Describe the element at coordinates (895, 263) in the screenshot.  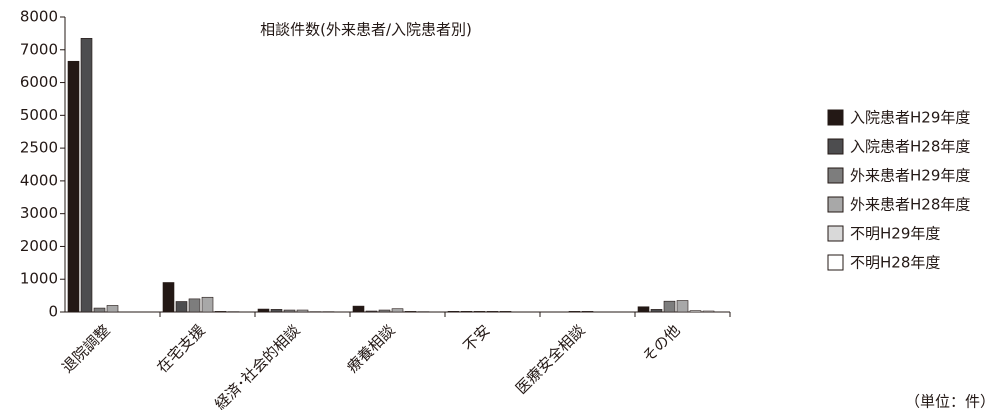
I see `legend-label: 不明H28年度` at that location.